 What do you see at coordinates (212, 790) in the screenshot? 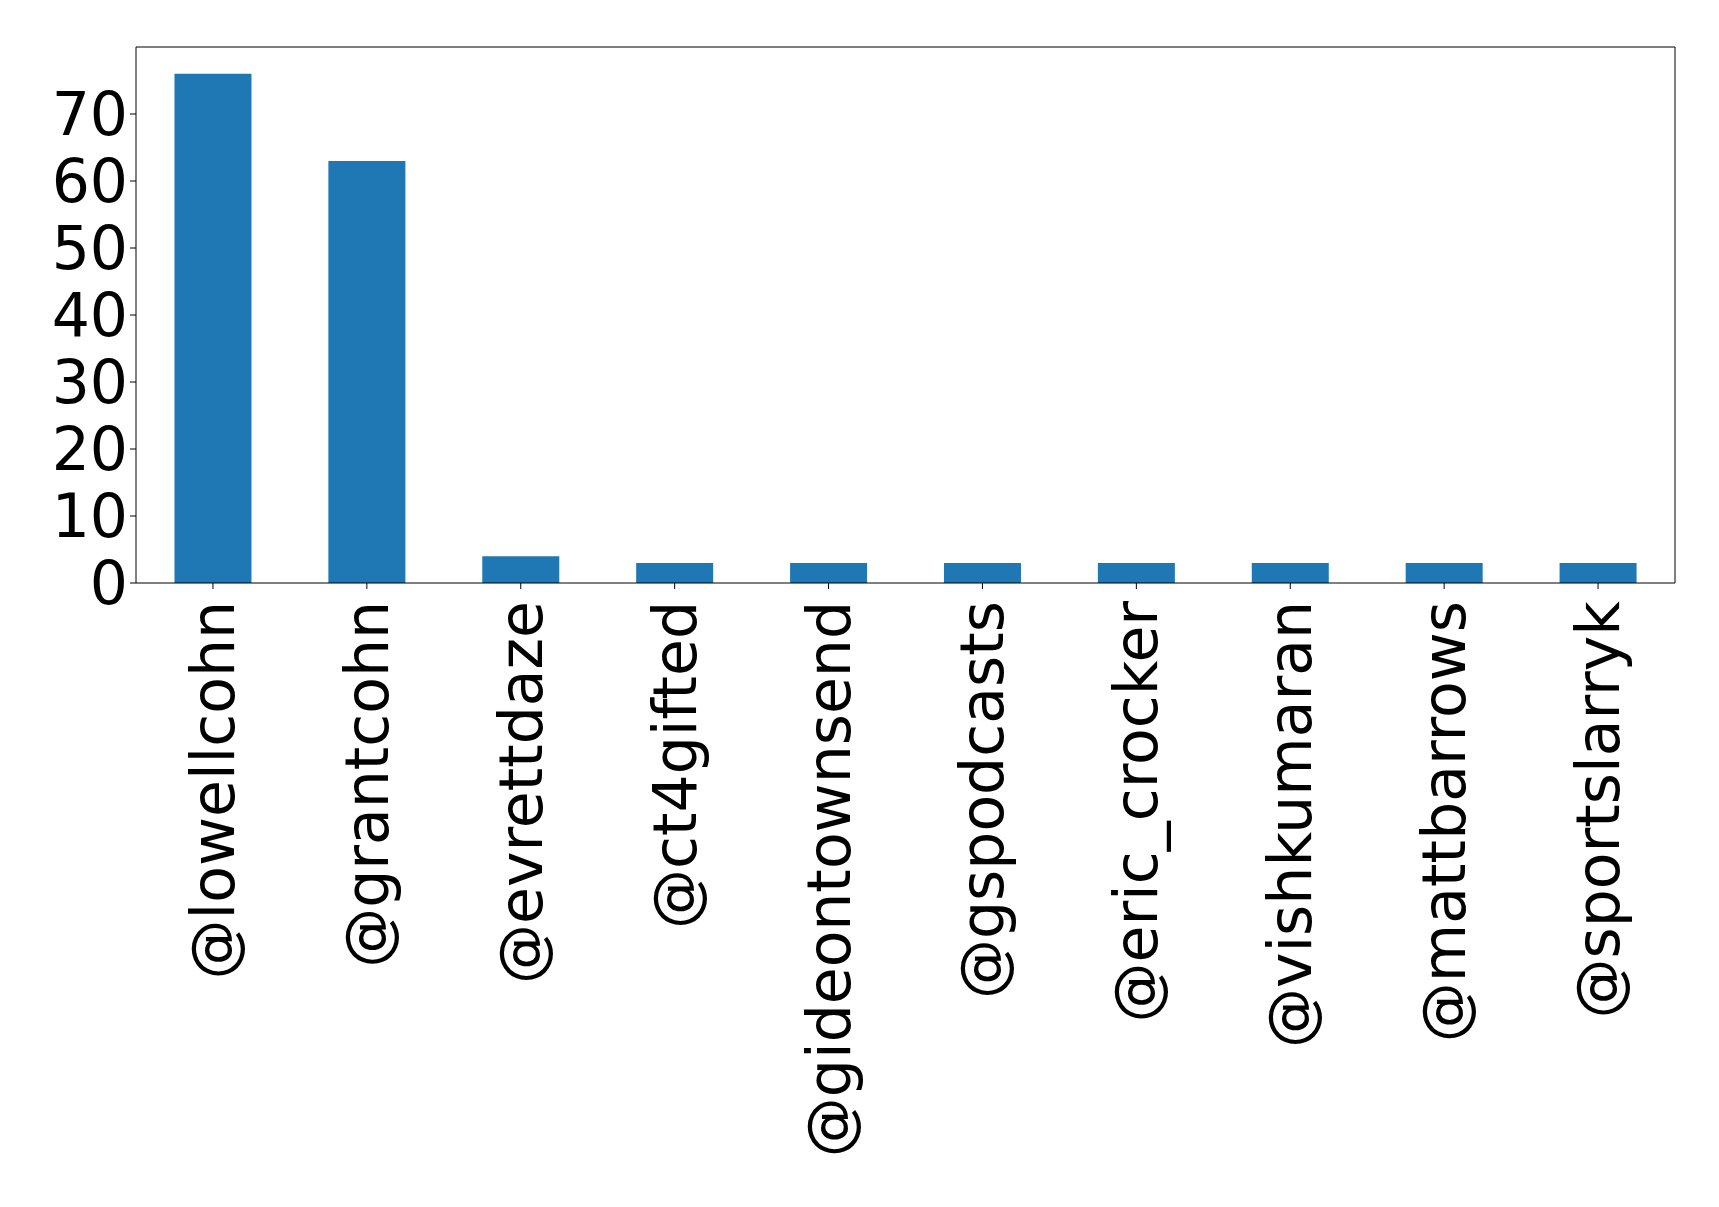
I see `x-tick-label: @lowellcohn` at bounding box center [212, 790].